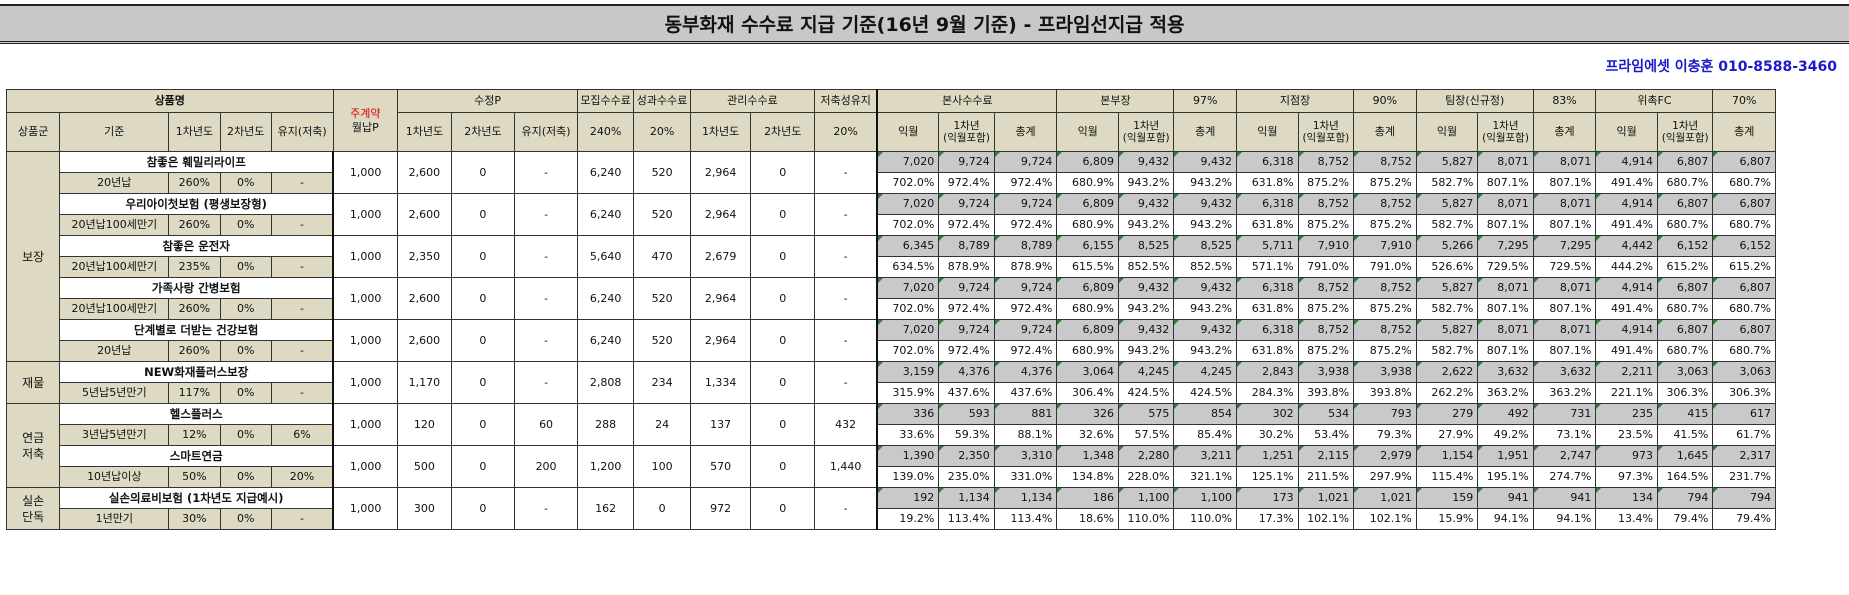 Image resolution: width=1849 pixels, height=595 pixels. I want to click on jeochuk-keep: -, so click(846, 382).